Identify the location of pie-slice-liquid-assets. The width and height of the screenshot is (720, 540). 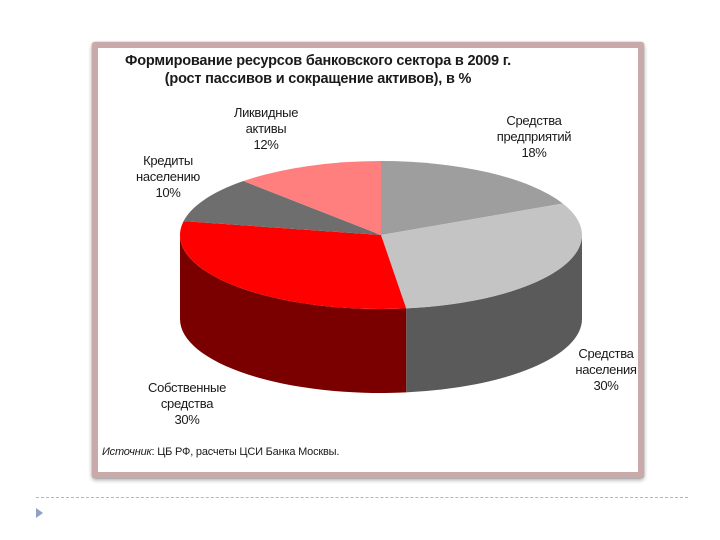
(312, 198).